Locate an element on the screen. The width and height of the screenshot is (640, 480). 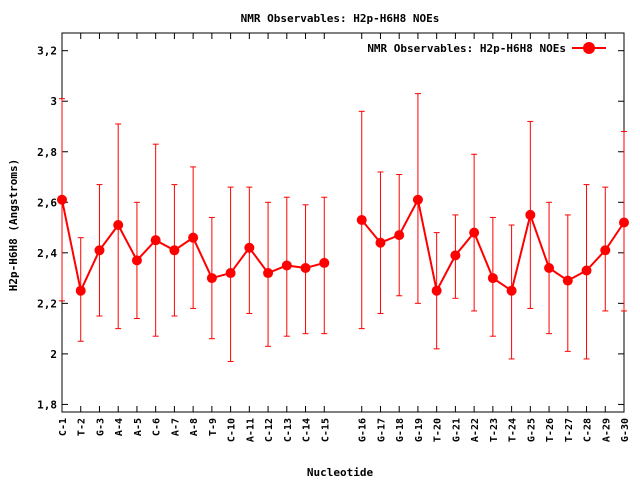
legend-marker is located at coordinates (589, 48).